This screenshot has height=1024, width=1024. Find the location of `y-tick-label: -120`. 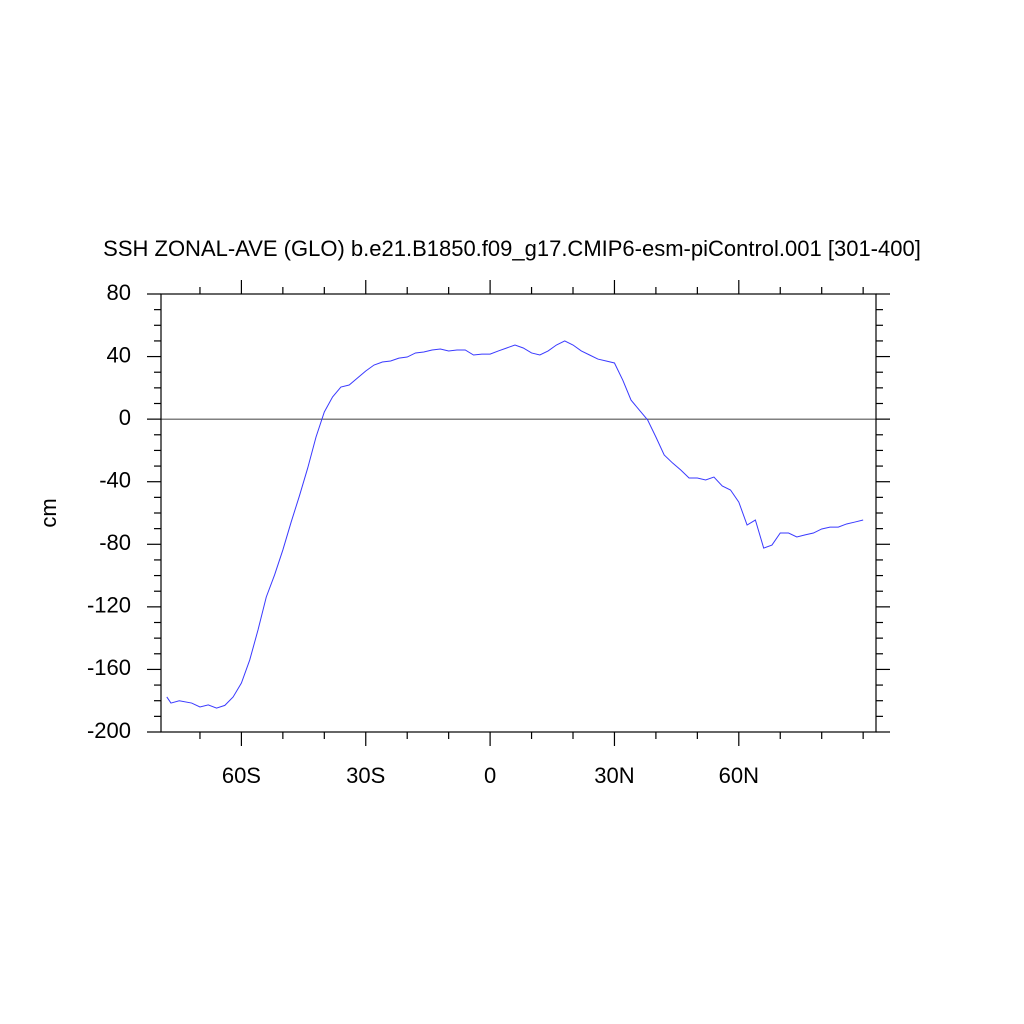

y-tick-label: -120 is located at coordinates (109, 605).